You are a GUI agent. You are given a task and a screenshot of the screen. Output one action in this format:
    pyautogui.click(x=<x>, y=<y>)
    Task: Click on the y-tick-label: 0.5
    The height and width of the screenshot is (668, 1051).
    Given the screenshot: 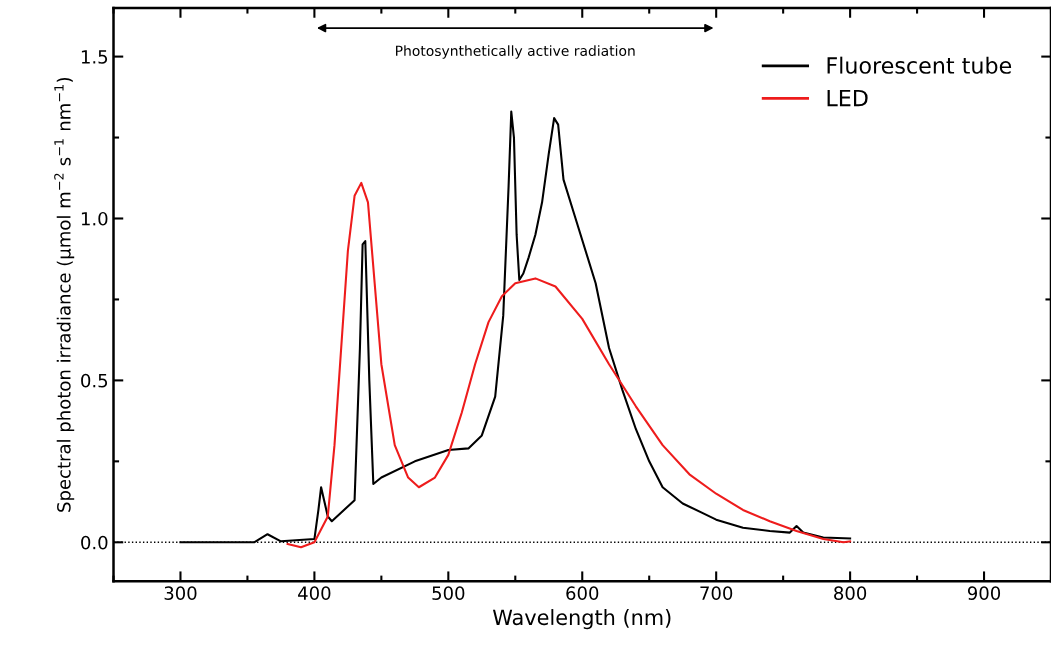 What is the action you would take?
    pyautogui.click(x=94, y=380)
    